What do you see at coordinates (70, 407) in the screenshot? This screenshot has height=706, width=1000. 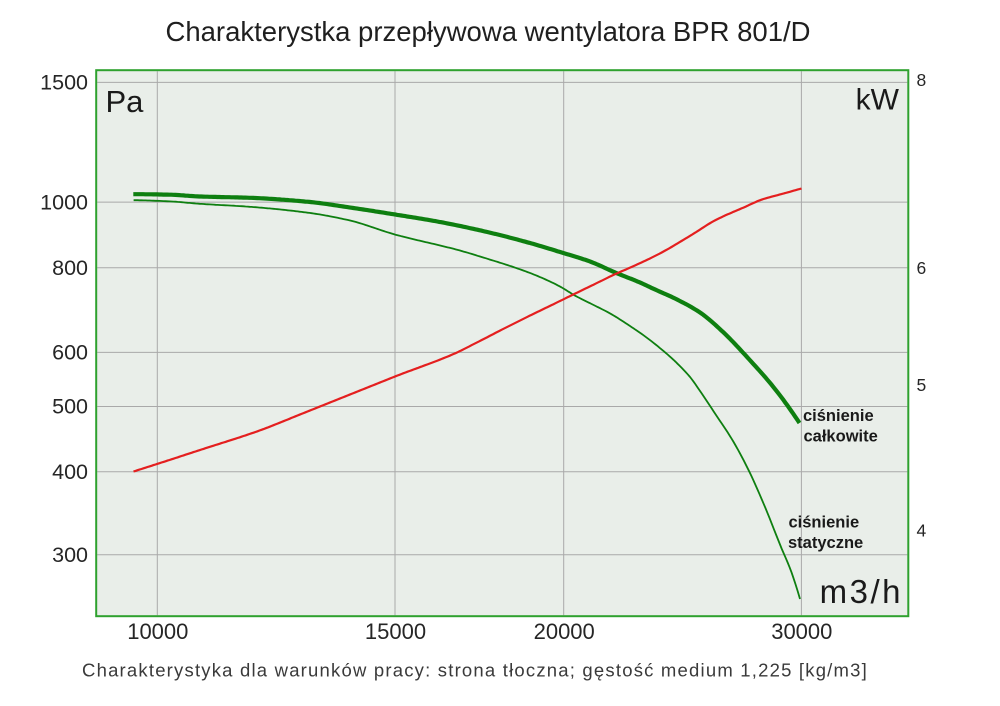 I see `svg-text: 500` at bounding box center [70, 407].